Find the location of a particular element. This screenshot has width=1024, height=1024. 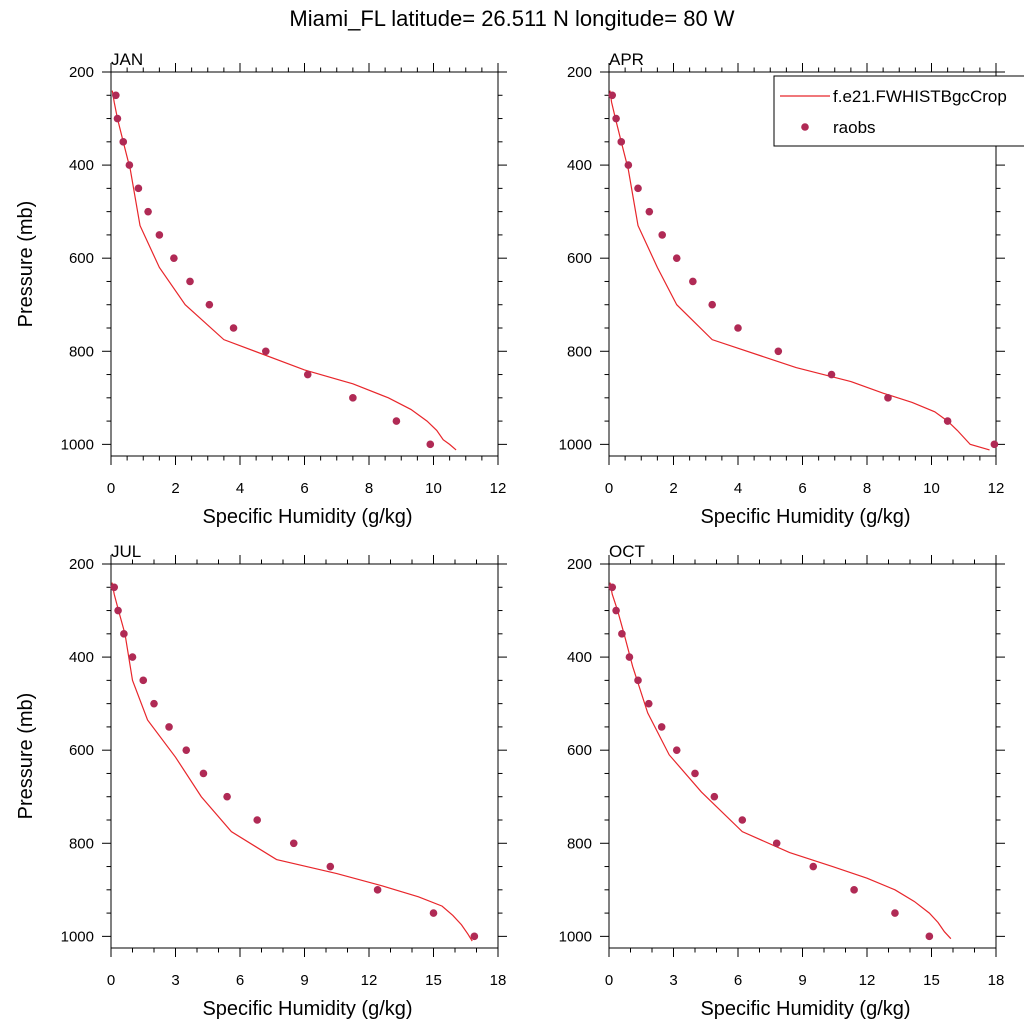

legend-model-label: f.e21.FWHISTBgcCrop is located at coordinates (920, 96).